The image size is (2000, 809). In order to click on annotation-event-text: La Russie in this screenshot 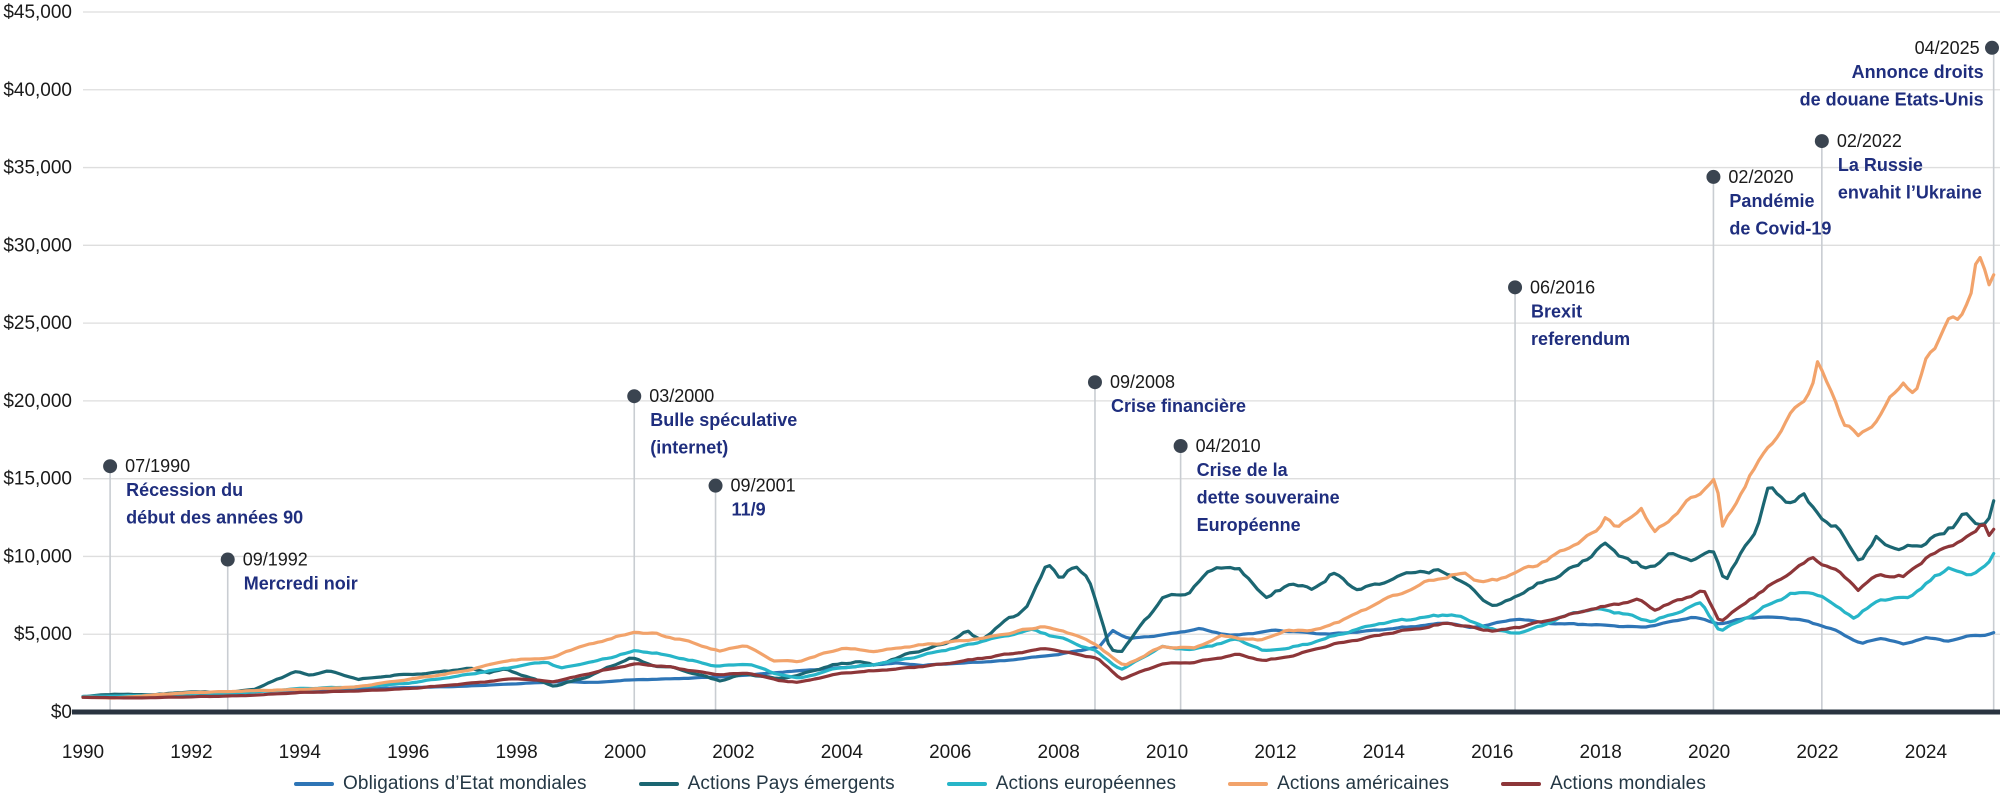, I will do `click(1880, 165)`.